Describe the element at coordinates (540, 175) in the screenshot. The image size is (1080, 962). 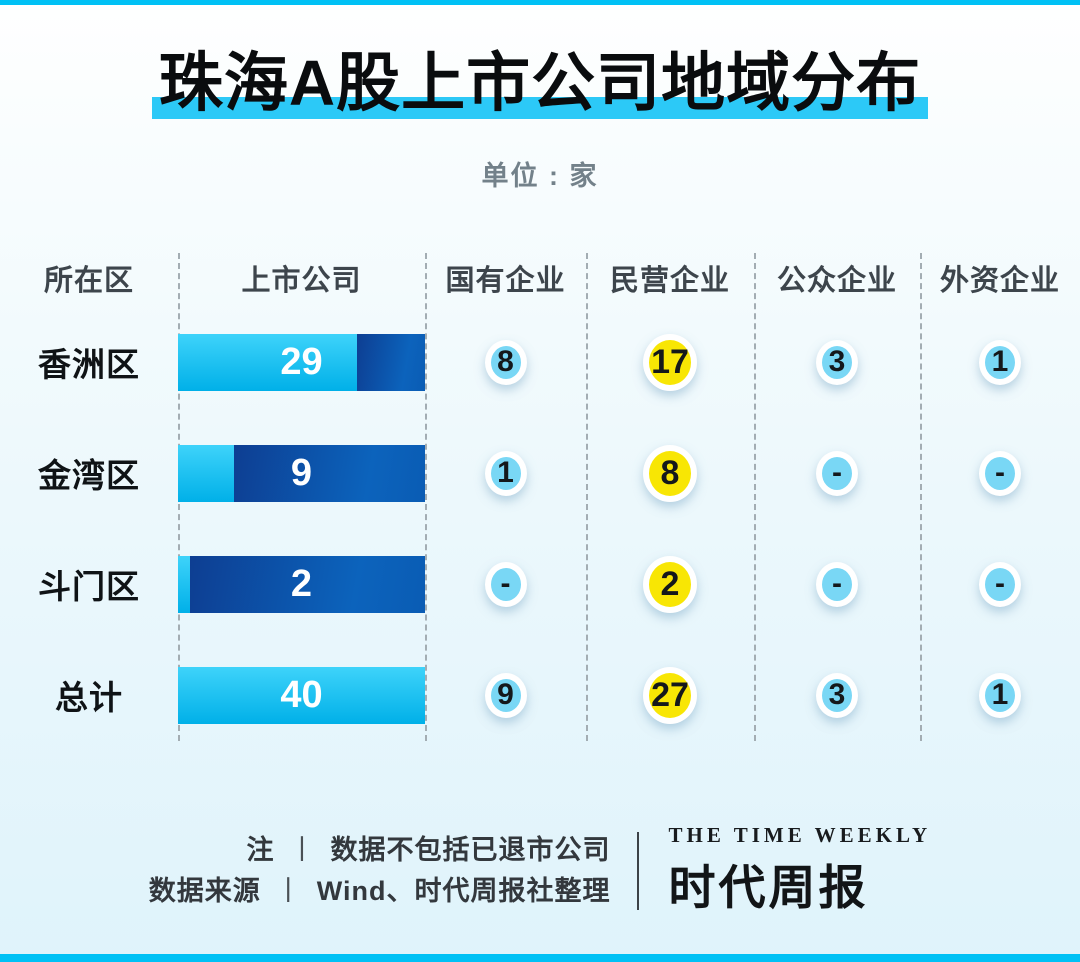
I see `unit-label: 单位 : 家` at that location.